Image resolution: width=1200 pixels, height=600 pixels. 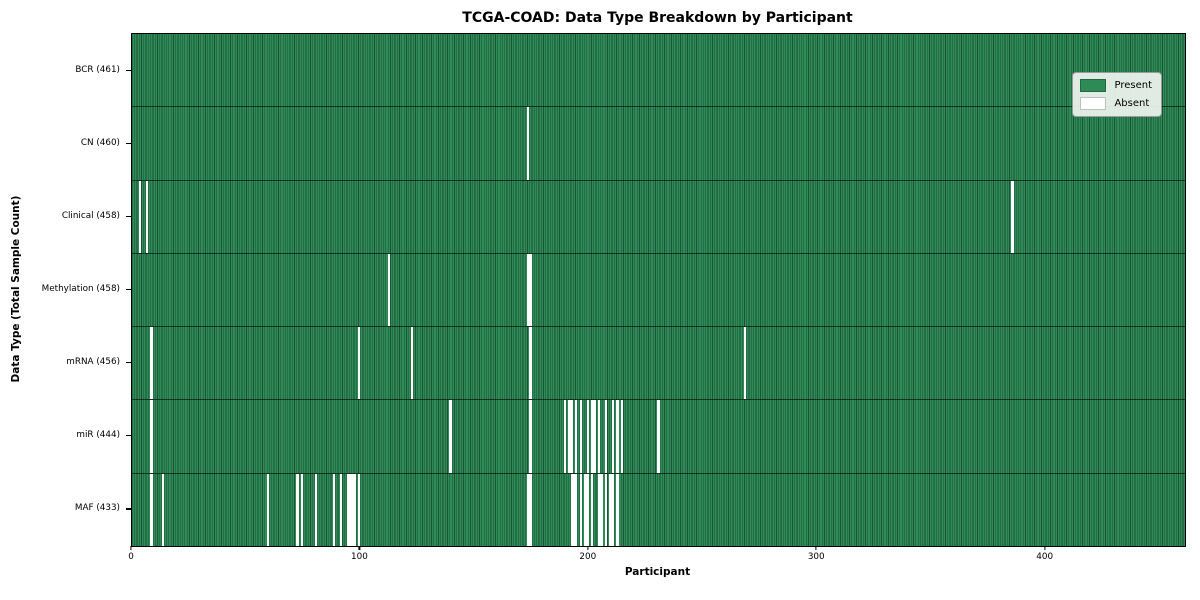 What do you see at coordinates (1133, 85) in the screenshot?
I see `legend-label-present: Present` at bounding box center [1133, 85].